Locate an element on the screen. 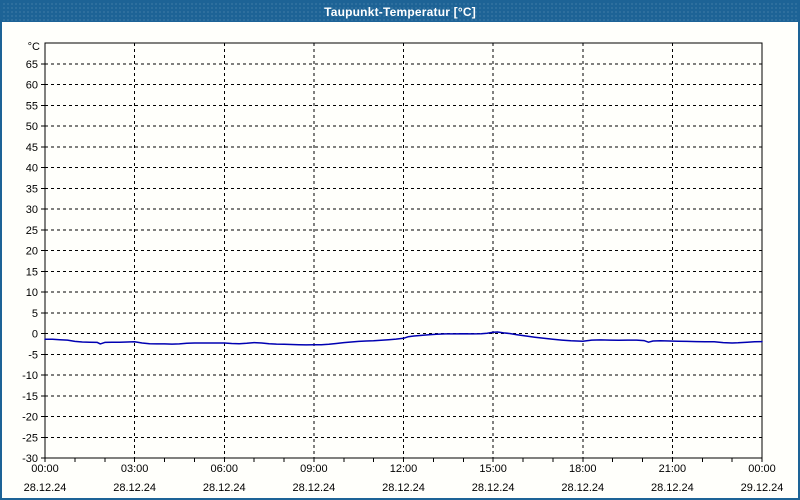 The height and width of the screenshot is (500, 800). x-time-label: 21:00 is located at coordinates (673, 469).